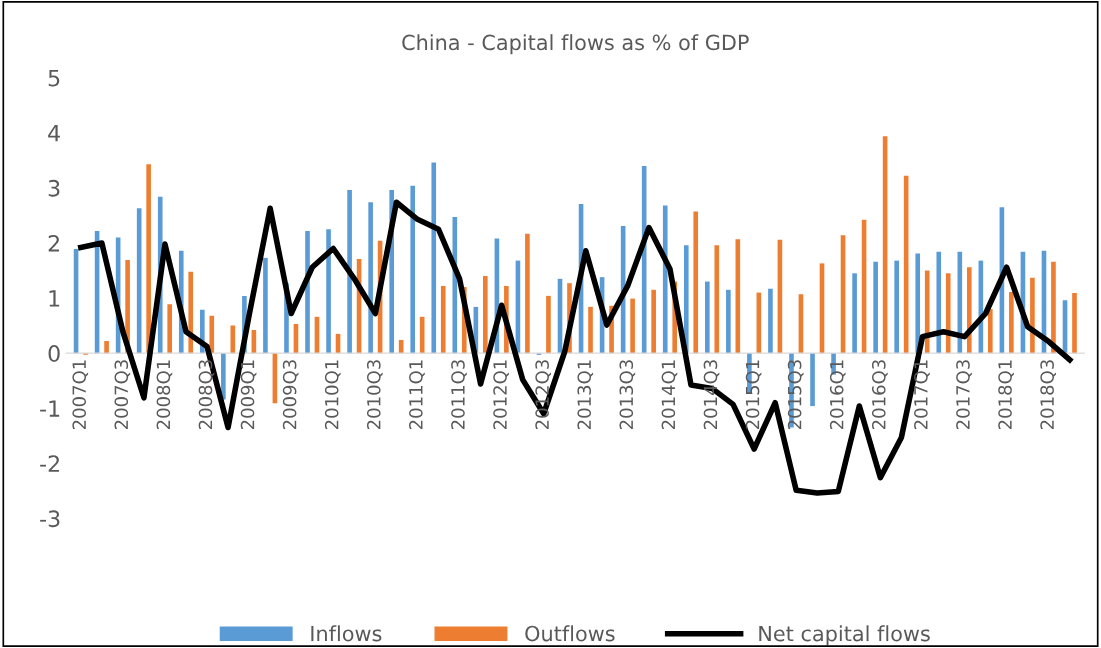 The image size is (1101, 648). I want to click on x-tick-label: 2016Q1, so click(837, 395).